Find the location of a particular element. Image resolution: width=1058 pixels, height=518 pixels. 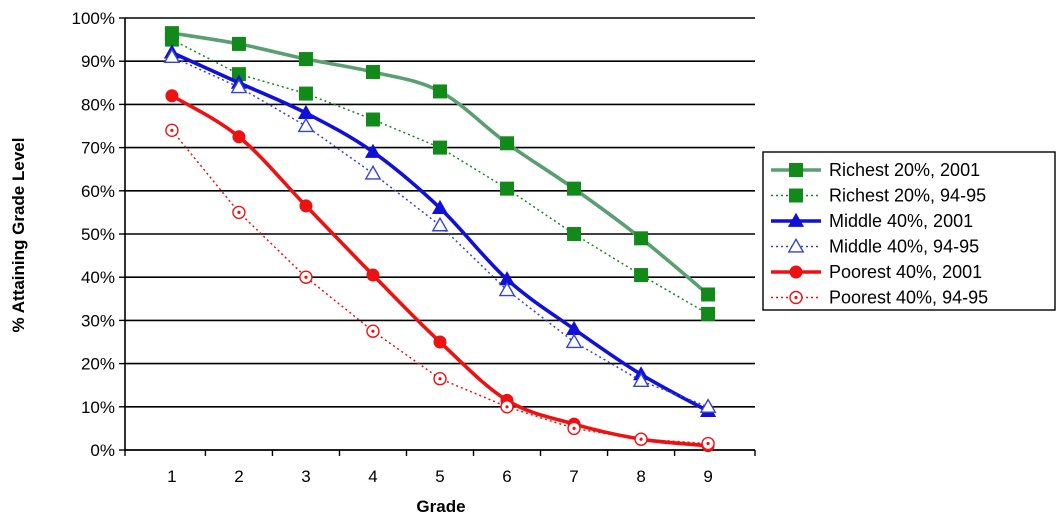

legend-item: Middle 40%, 94-95 is located at coordinates (875, 247).